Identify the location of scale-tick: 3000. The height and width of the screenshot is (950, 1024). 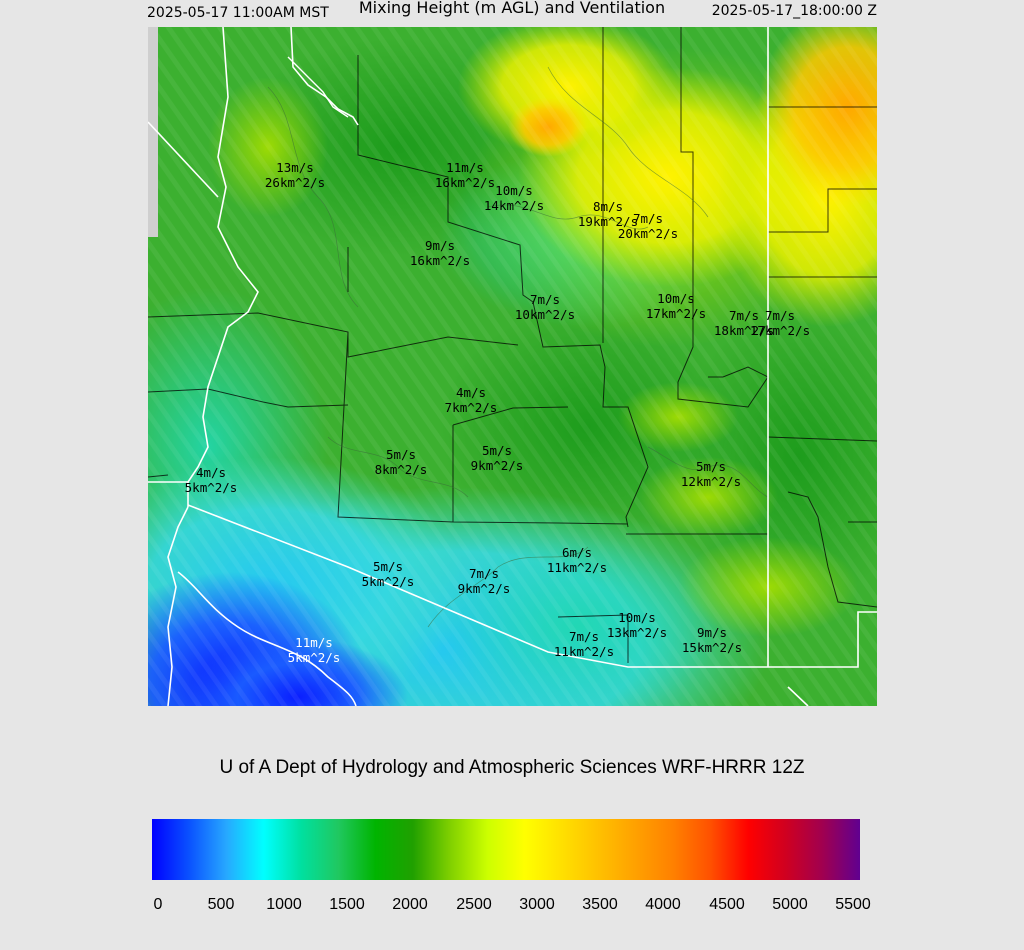
(537, 904).